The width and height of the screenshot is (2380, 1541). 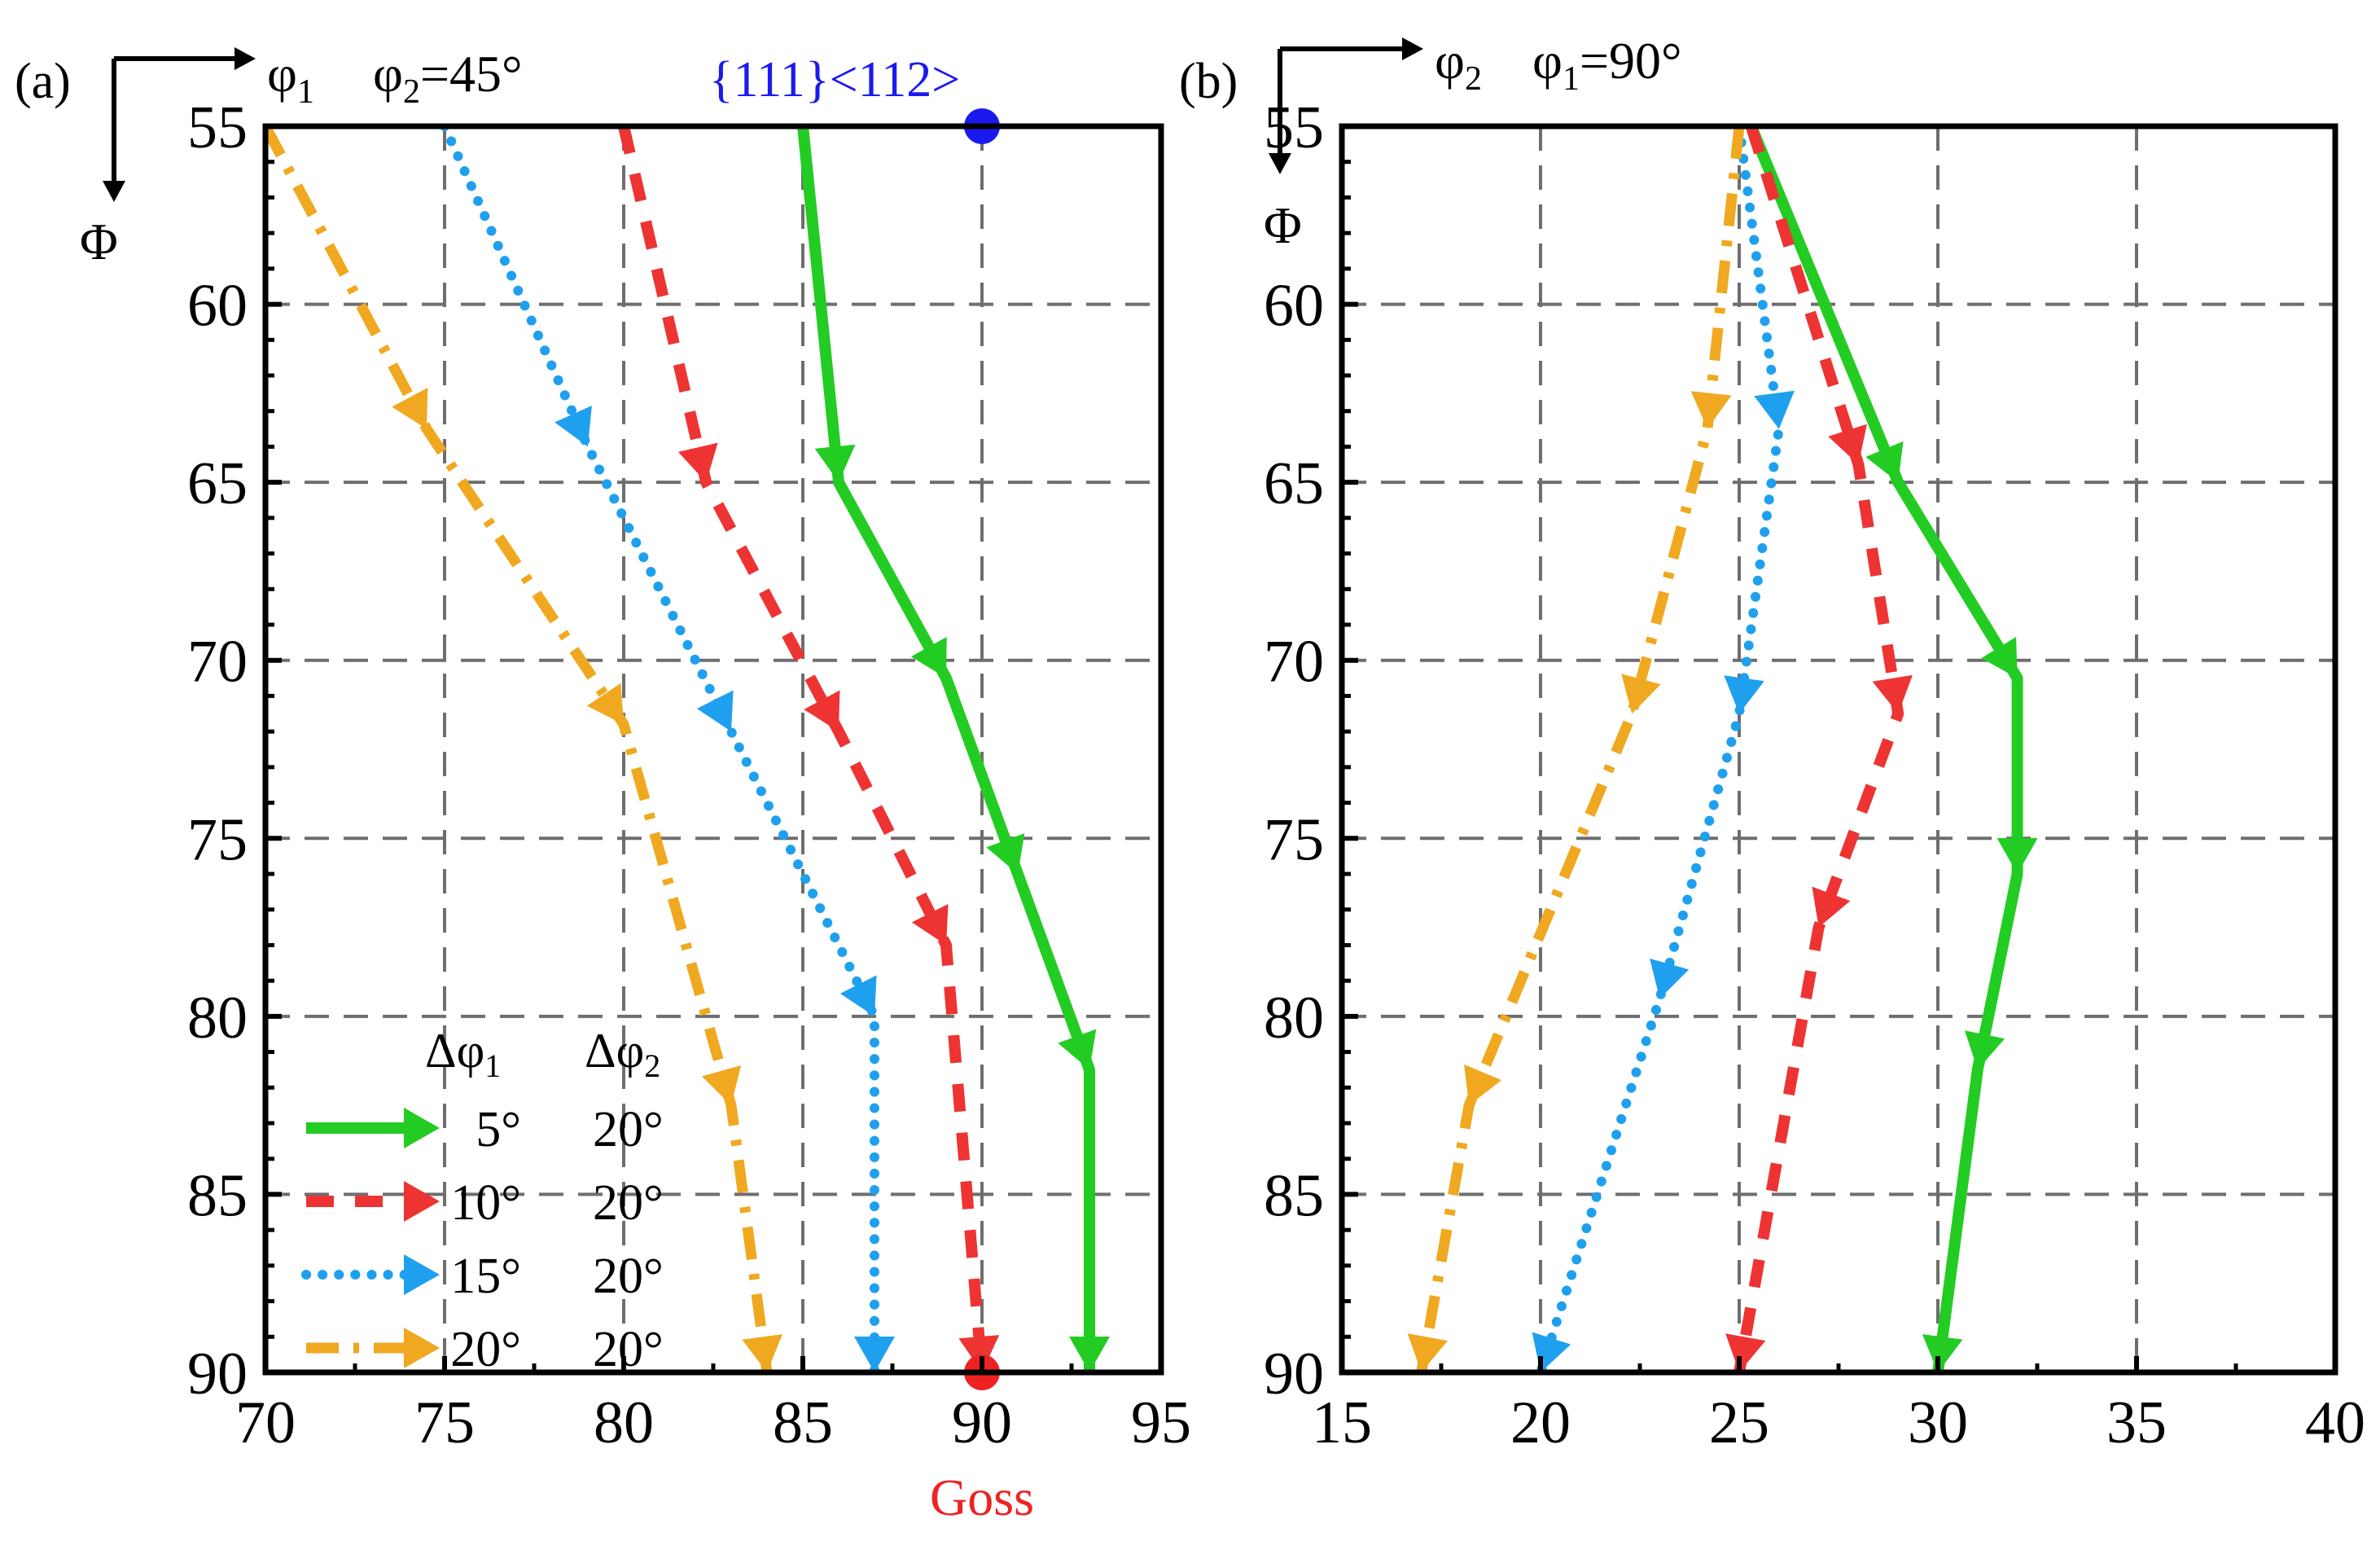 I want to click on x-tick-label: 90, so click(x=982, y=1423).